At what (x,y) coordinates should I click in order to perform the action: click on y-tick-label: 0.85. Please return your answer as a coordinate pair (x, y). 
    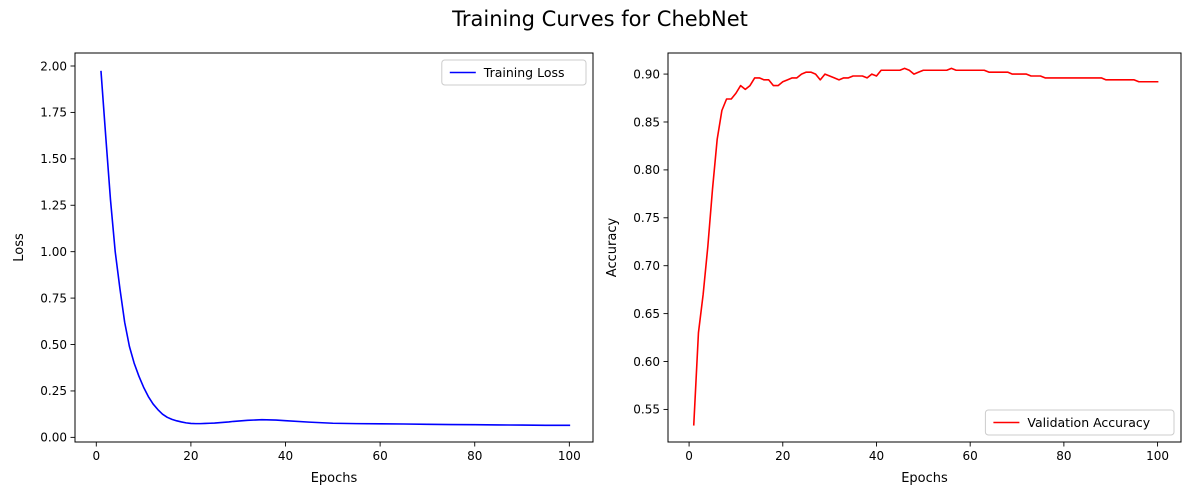
    Looking at the image, I should click on (646, 122).